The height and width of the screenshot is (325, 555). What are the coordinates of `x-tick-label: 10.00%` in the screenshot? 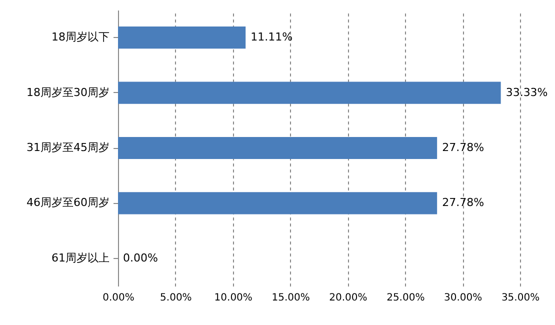 It's located at (233, 298).